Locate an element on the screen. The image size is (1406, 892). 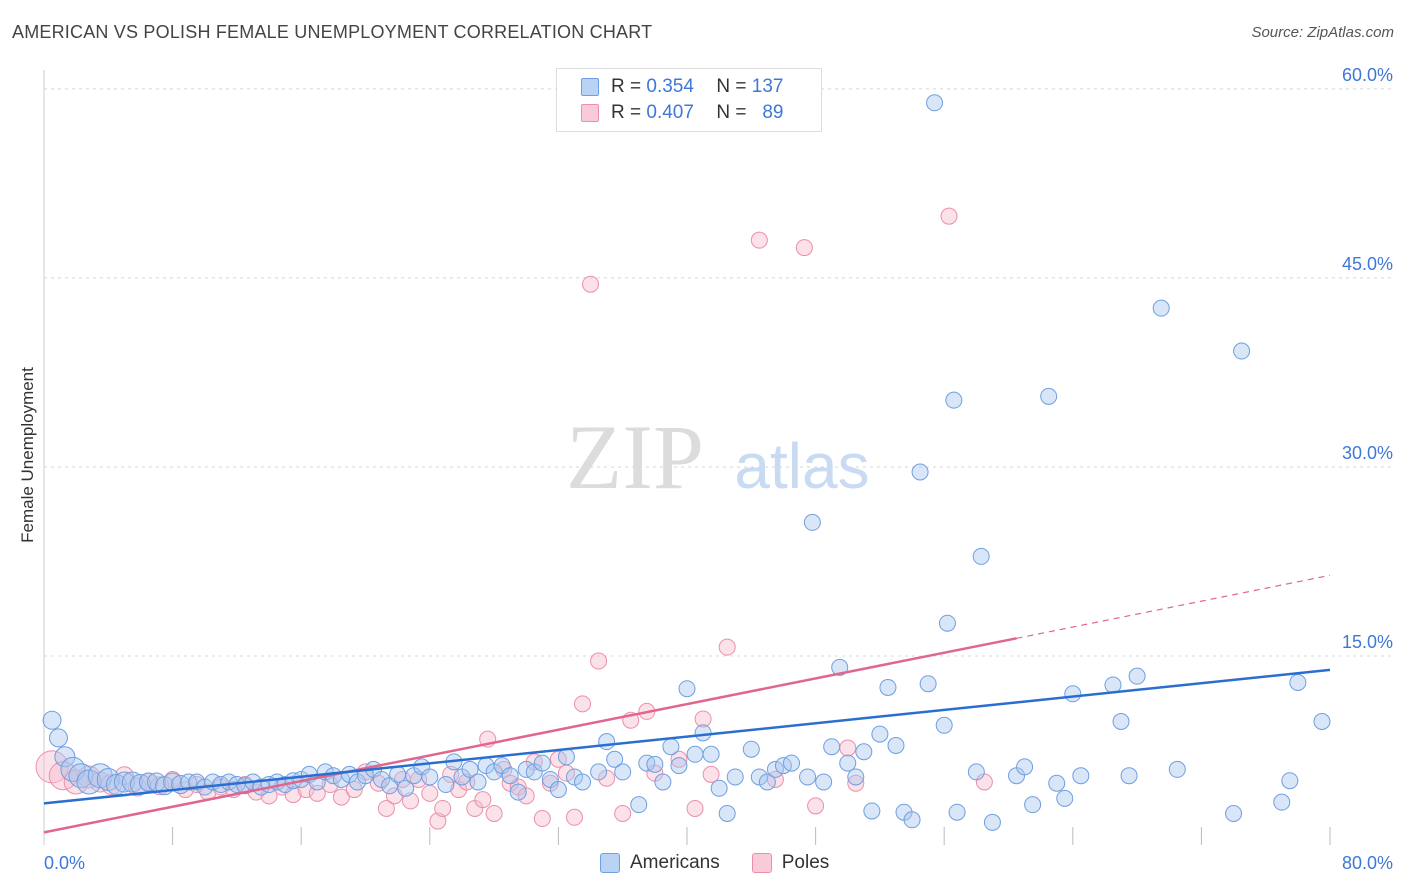
y-tick-label: 60.0% is located at coordinates (1367, 75).